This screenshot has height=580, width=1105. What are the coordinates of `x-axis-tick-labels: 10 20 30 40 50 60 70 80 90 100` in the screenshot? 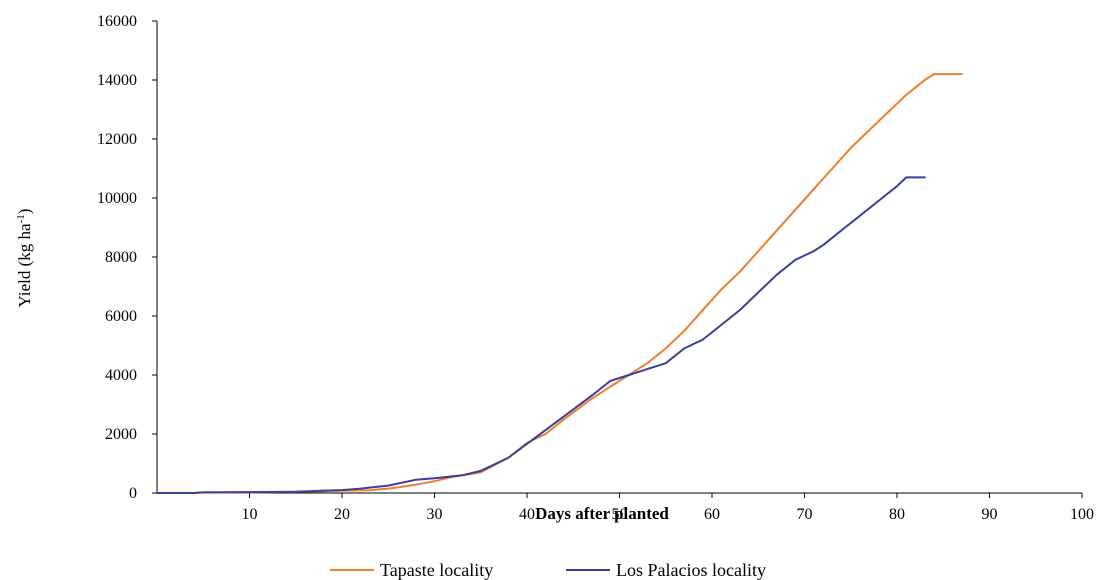 It's located at (668, 514).